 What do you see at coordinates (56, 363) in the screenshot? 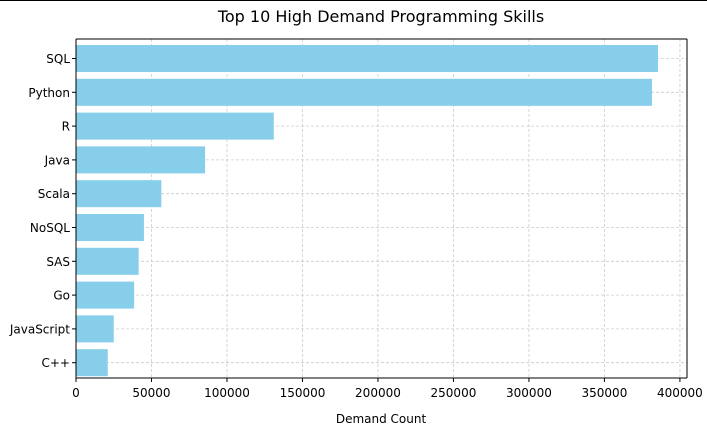
I see `y-tick-label: C++` at bounding box center [56, 363].